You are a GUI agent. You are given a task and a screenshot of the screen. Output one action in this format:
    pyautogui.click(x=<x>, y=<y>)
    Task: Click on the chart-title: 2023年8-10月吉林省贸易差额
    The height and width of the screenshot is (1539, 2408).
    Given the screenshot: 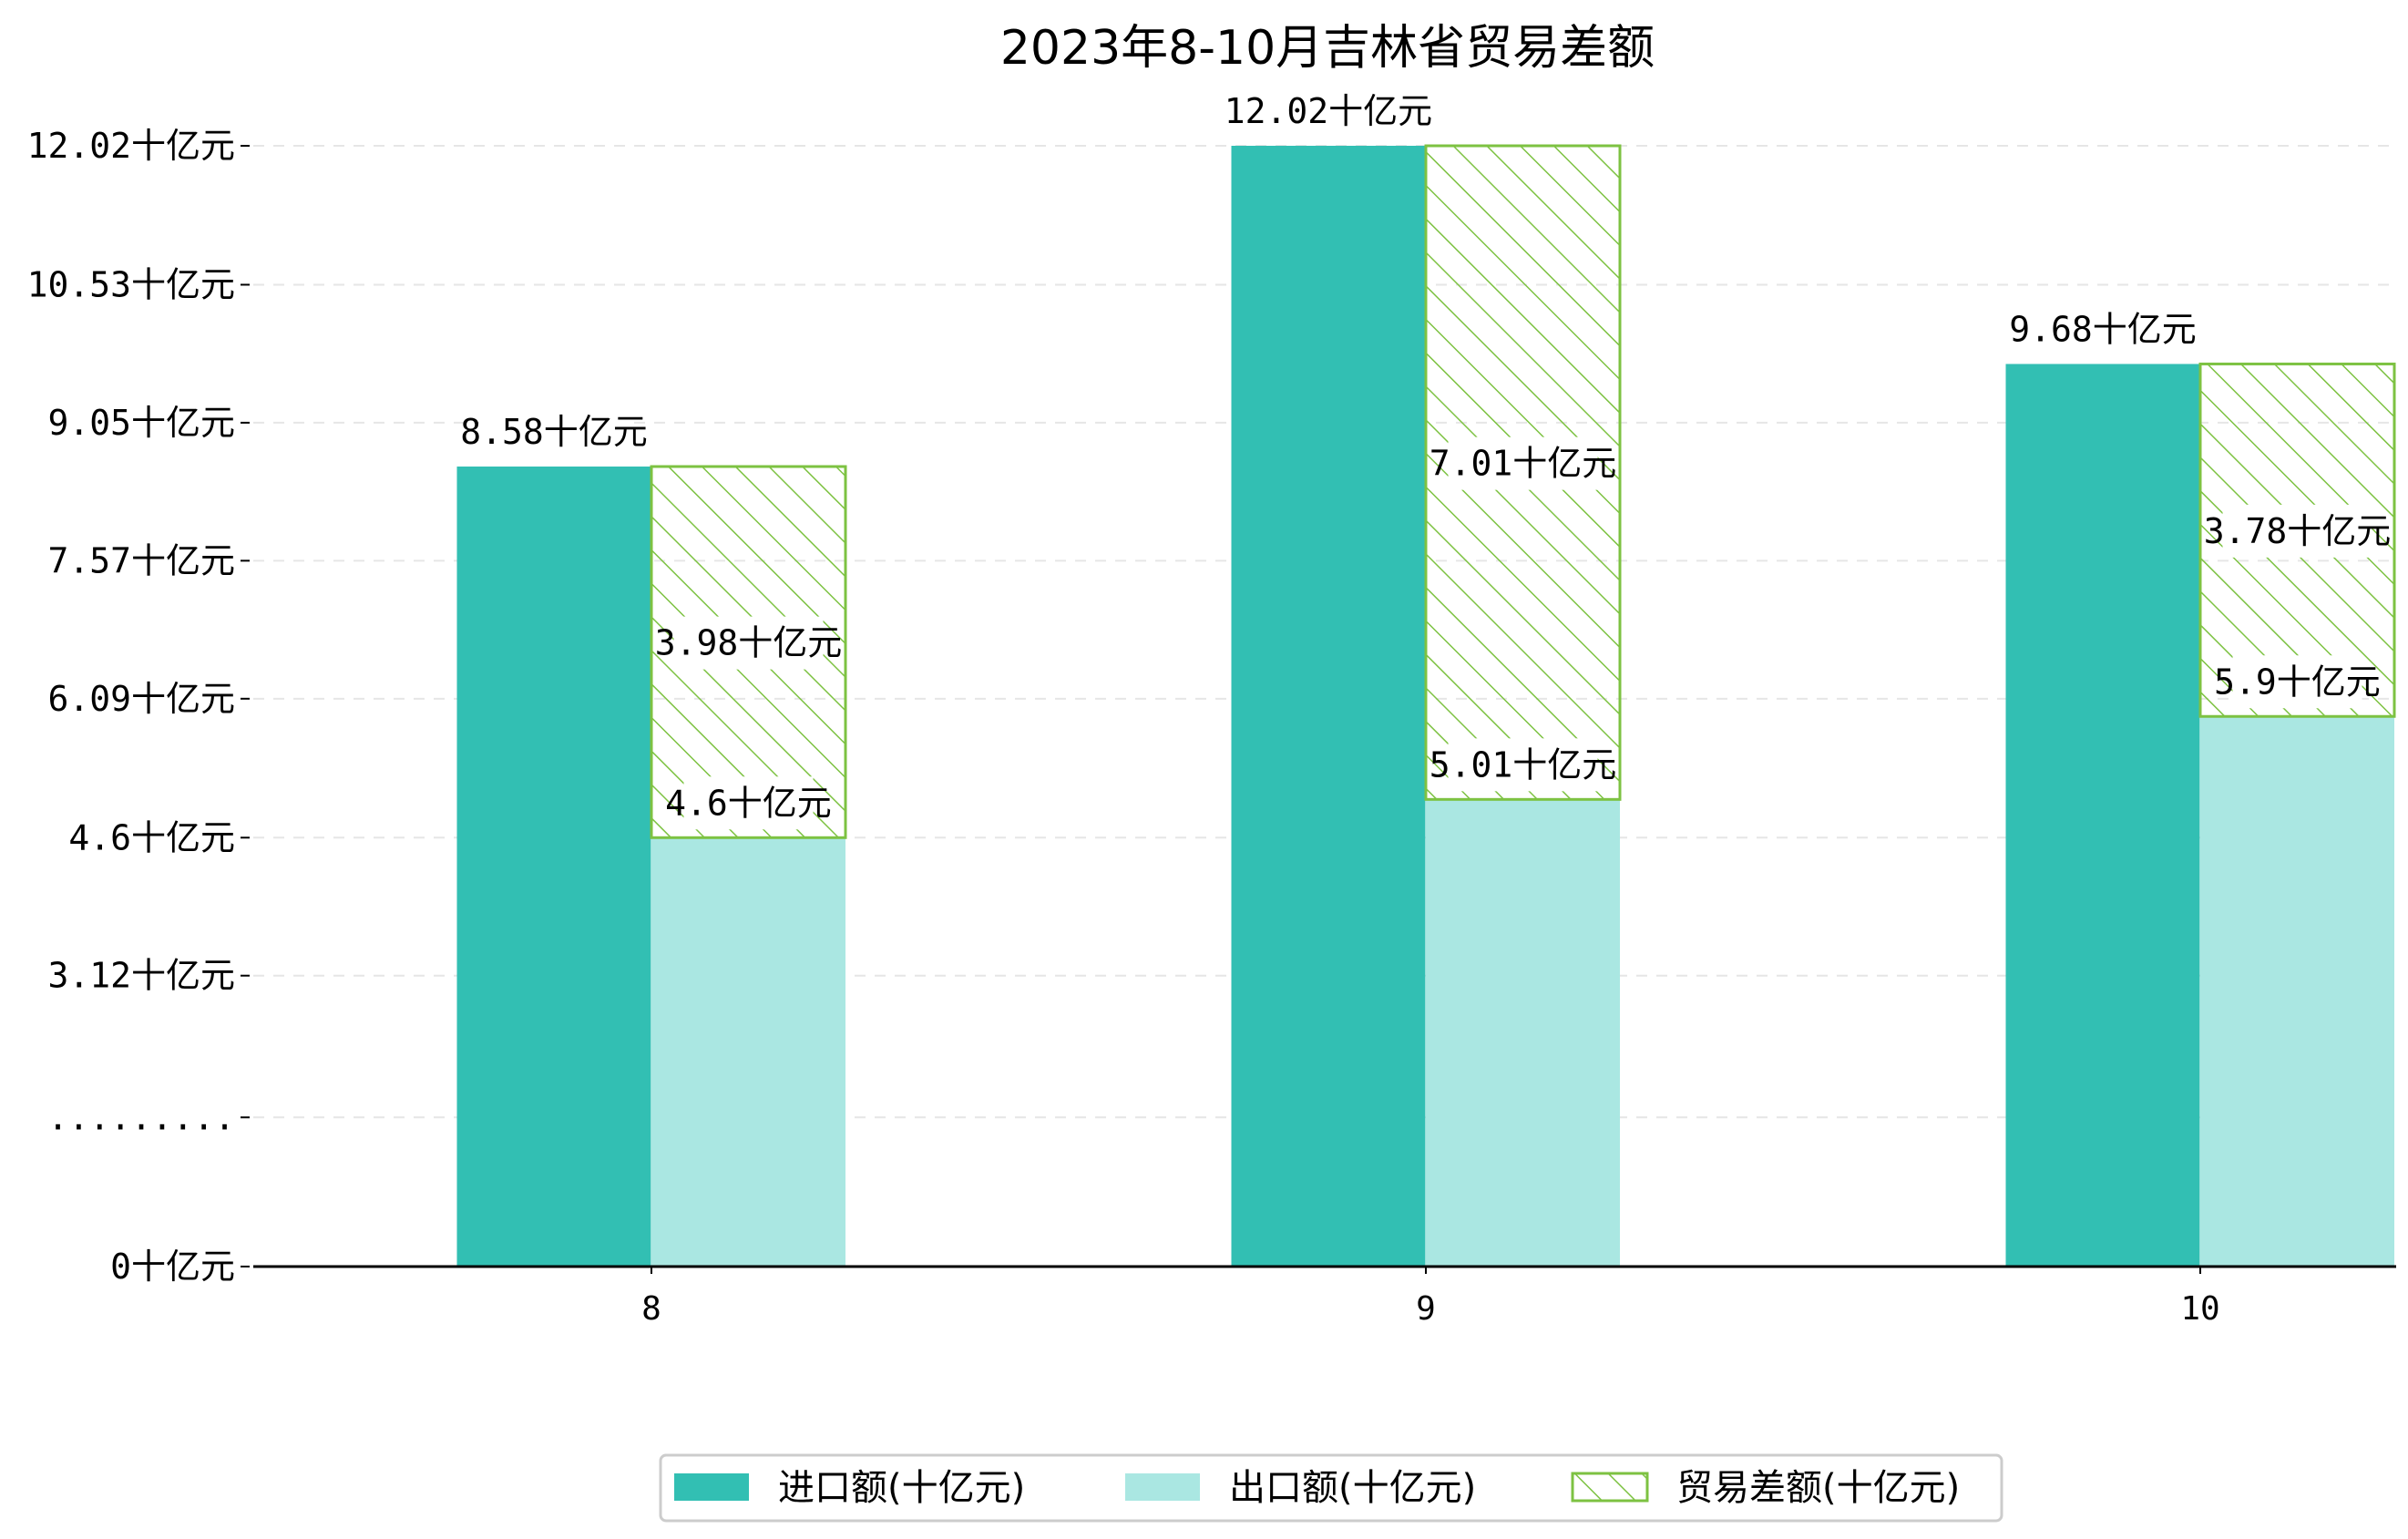 What is the action you would take?
    pyautogui.click(x=1327, y=49)
    